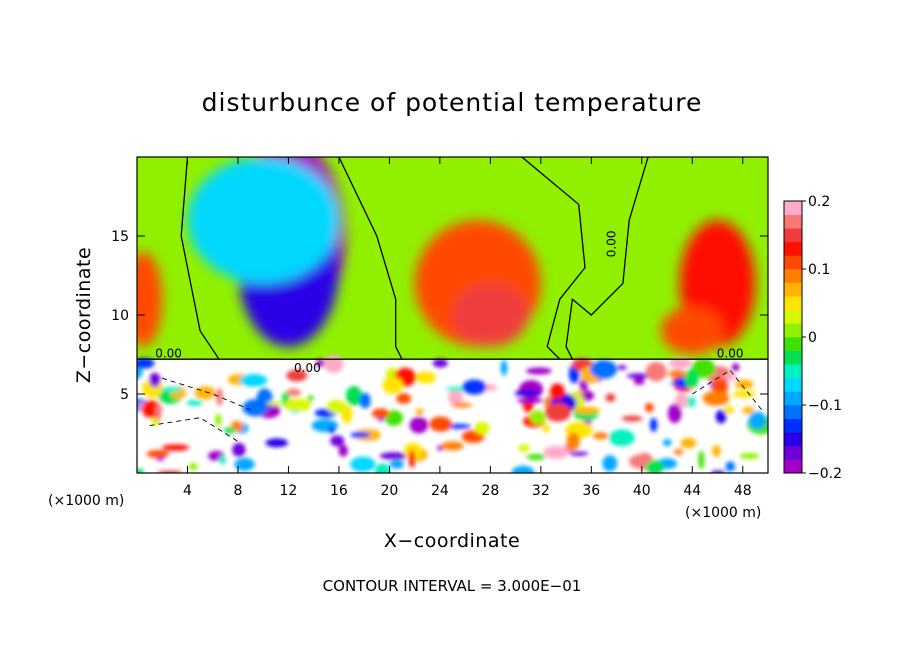 Image resolution: width=904 pixels, height=658 pixels. I want to click on x-tick-label: 28, so click(490, 491).